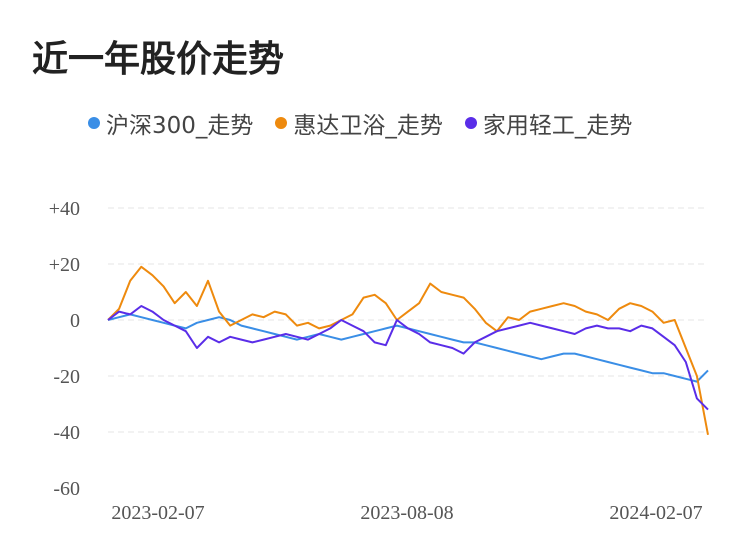 The height and width of the screenshot is (558, 750). I want to click on x-tick-label: 2024-02-07, so click(655, 513).